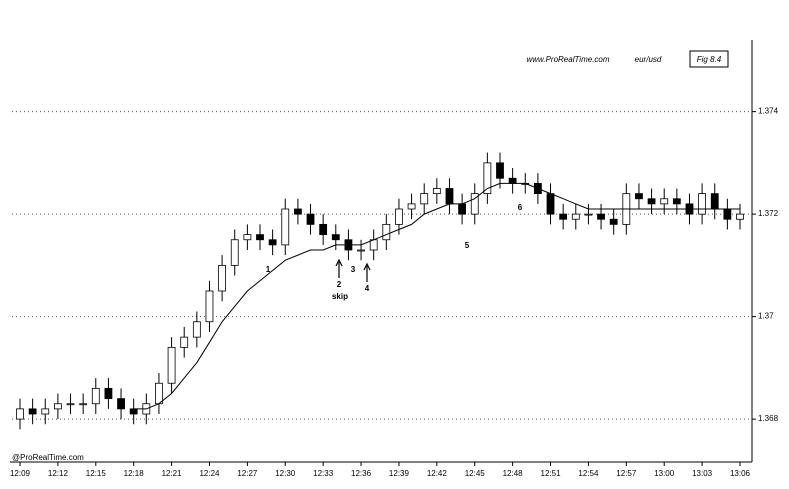  Describe the element at coordinates (626, 473) in the screenshot. I see `x-tick-label: 12:57` at that location.